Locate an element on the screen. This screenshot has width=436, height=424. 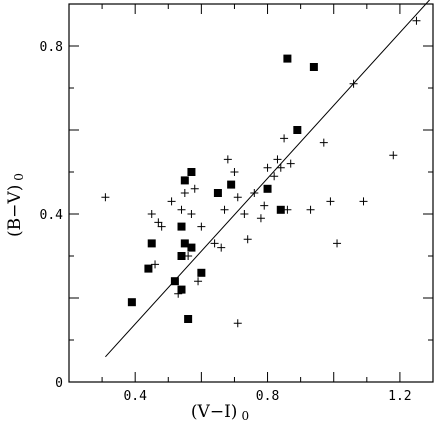
y-axis-label-subscript: 0 is located at coordinates (19, 177).